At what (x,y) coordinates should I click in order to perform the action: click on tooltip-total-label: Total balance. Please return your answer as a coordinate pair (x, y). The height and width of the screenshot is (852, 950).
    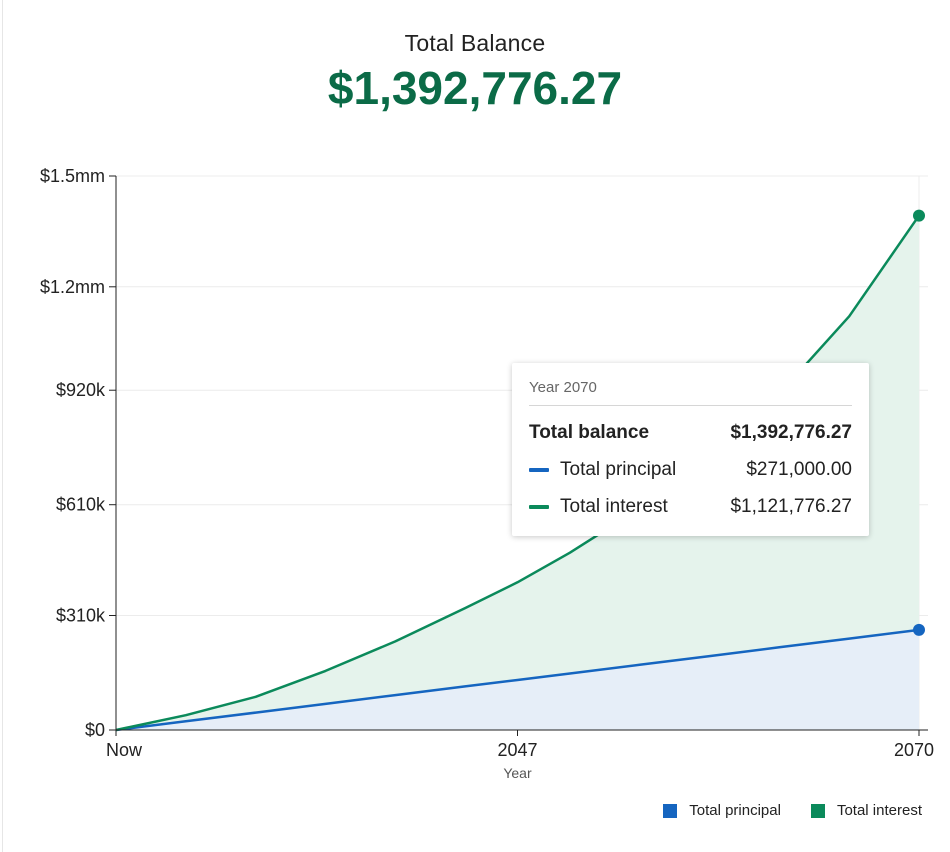
    Looking at the image, I should click on (589, 432).